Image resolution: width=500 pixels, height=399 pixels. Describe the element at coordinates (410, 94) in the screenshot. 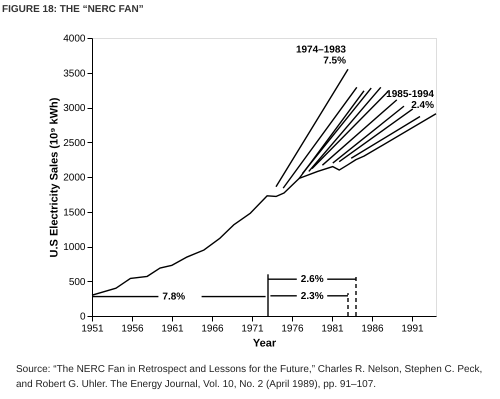

I see `annotation: 1985-1994` at that location.